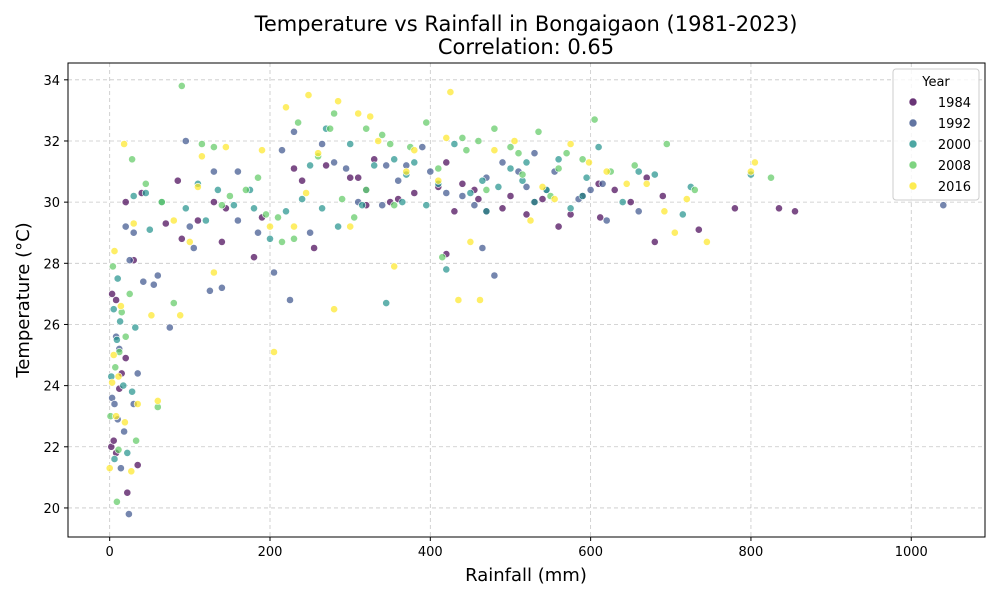 The height and width of the screenshot is (600, 1000). What do you see at coordinates (51, 448) in the screenshot?
I see `y-tick-label: 22` at bounding box center [51, 448].